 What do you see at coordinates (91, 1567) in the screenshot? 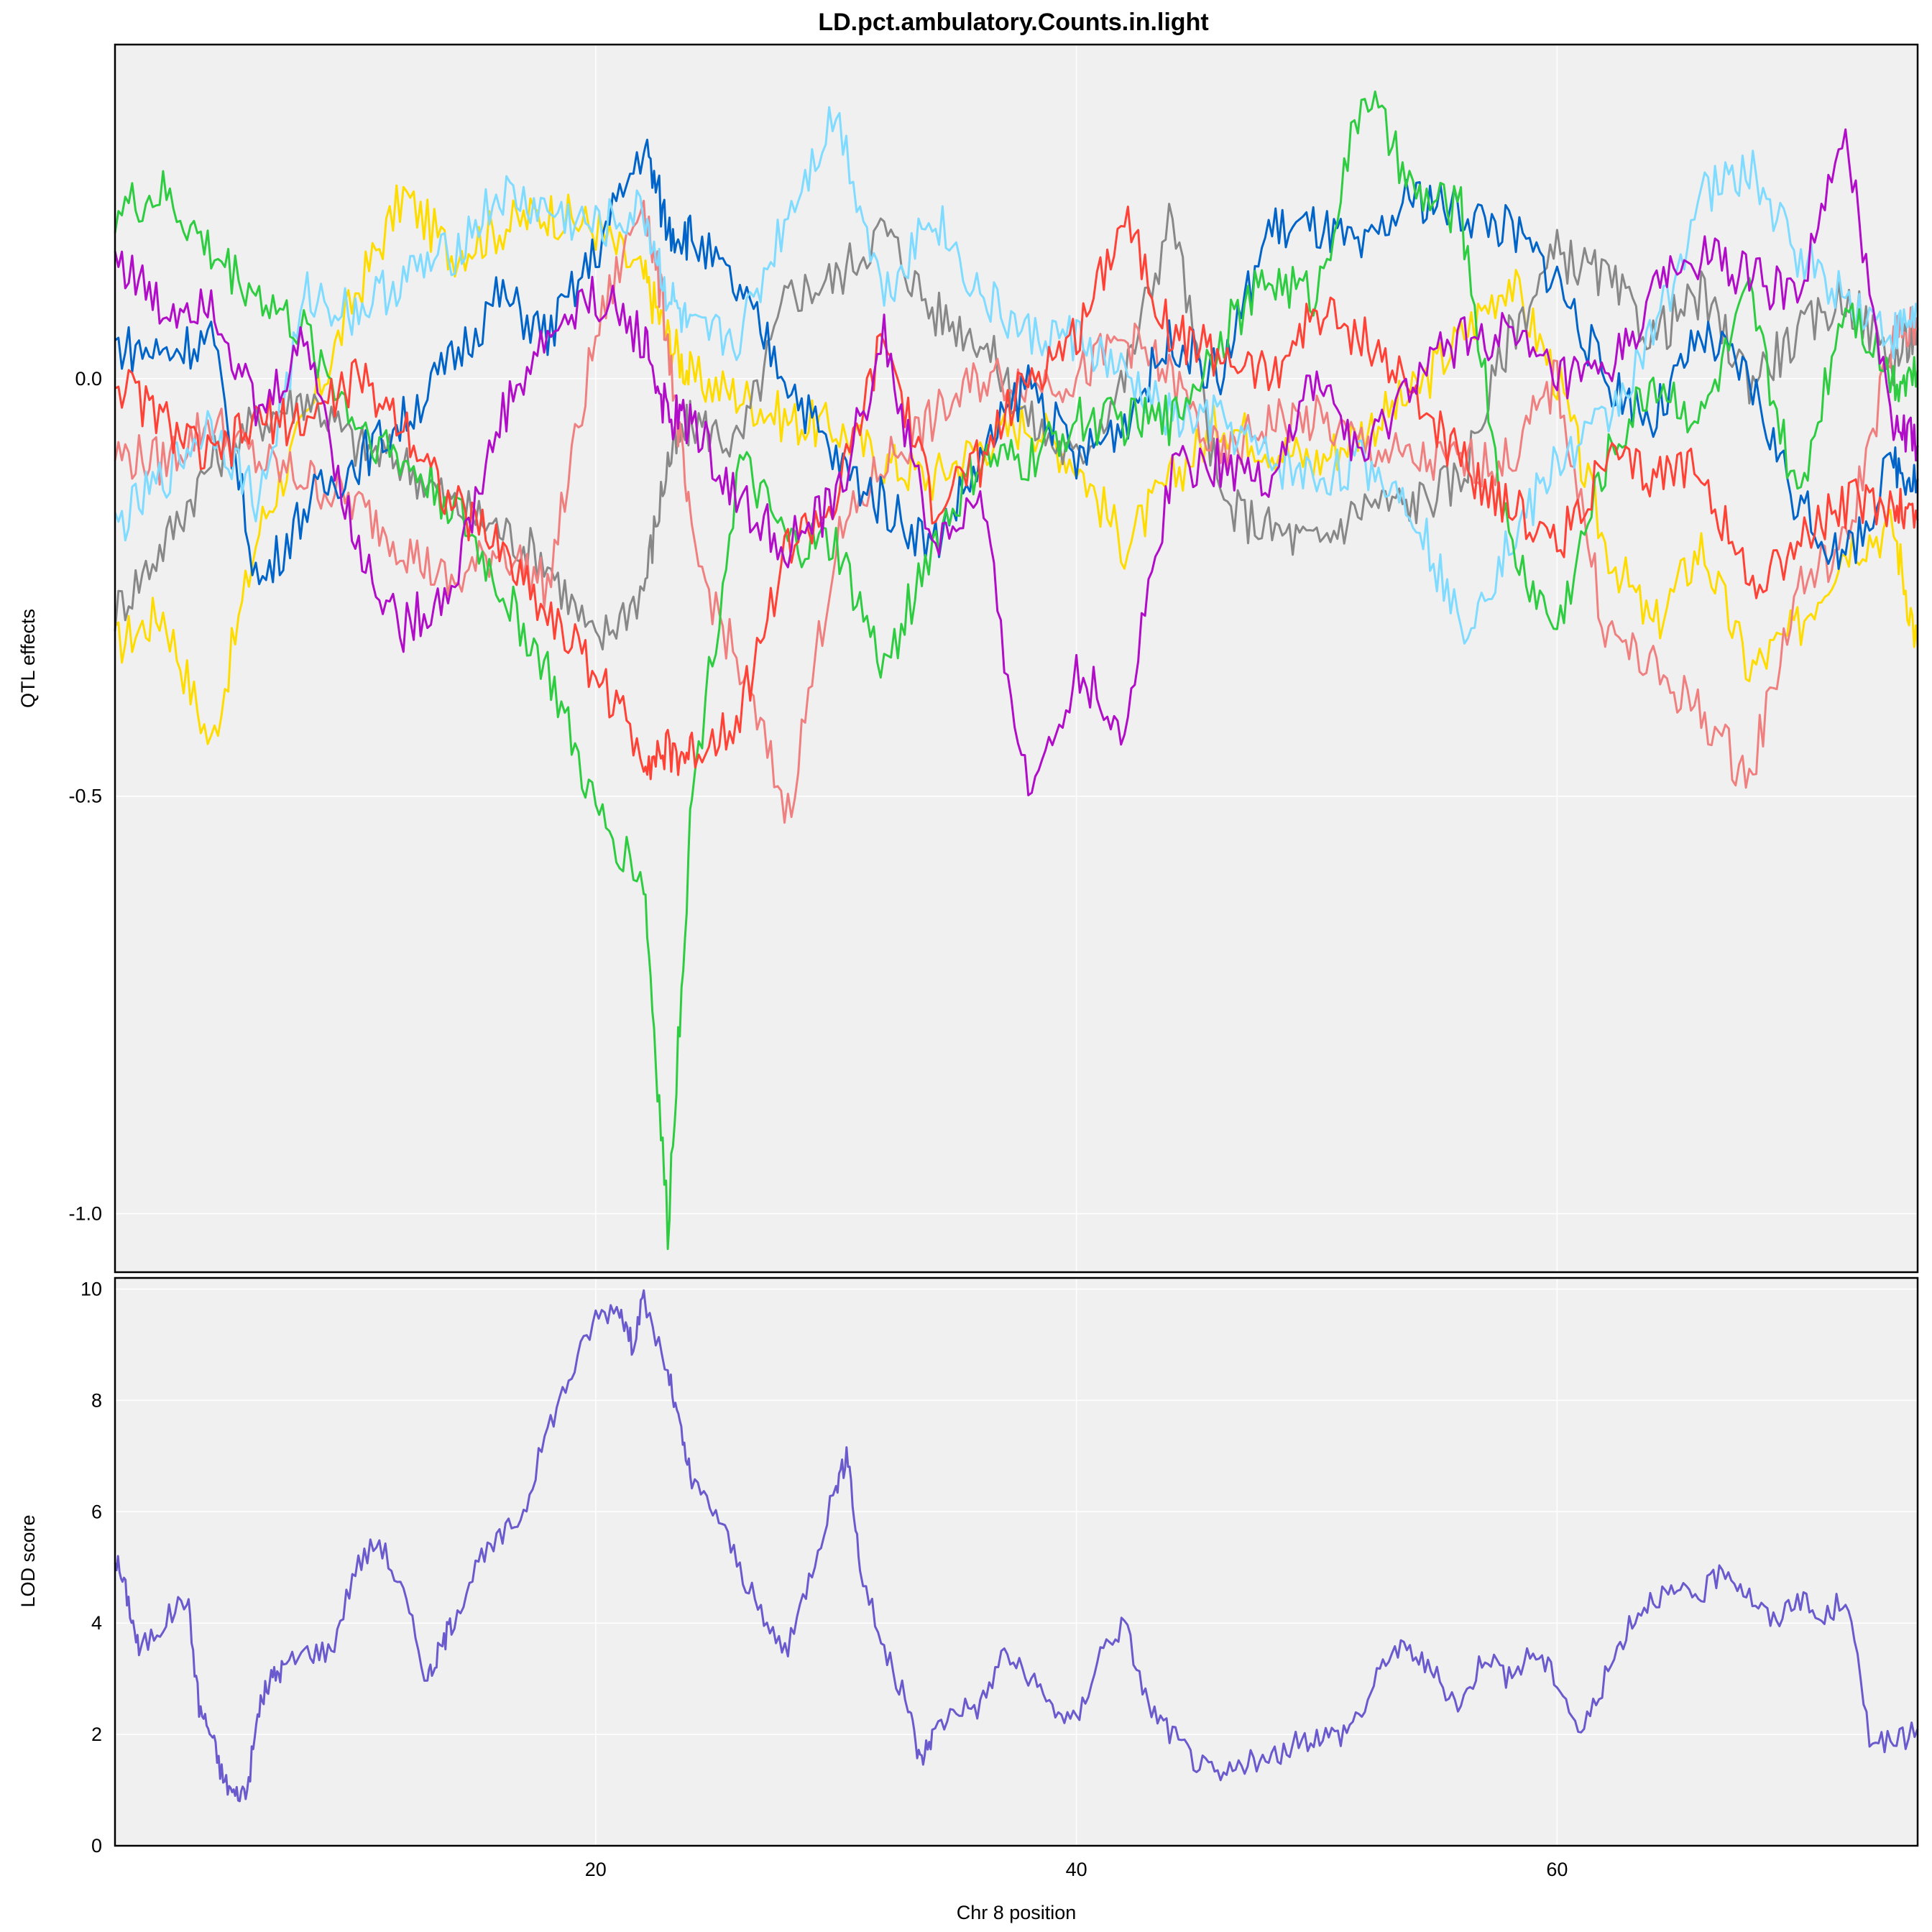
I see `lod-y-ticks: 0 2 4 6 8 10` at bounding box center [91, 1567].